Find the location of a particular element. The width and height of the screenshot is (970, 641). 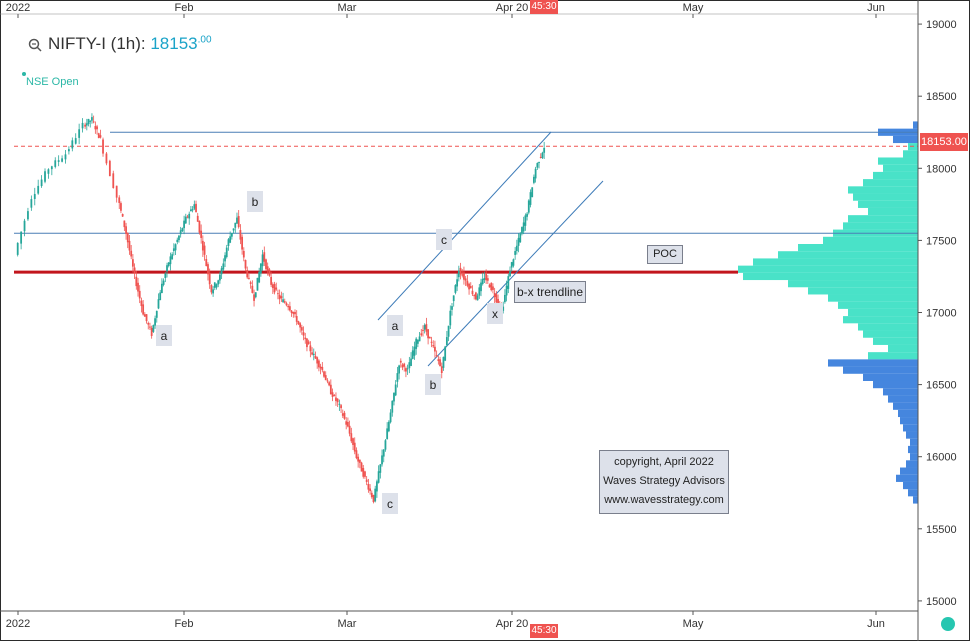

x-tick-label-bottom: Apr 20 is located at coordinates (512, 624).